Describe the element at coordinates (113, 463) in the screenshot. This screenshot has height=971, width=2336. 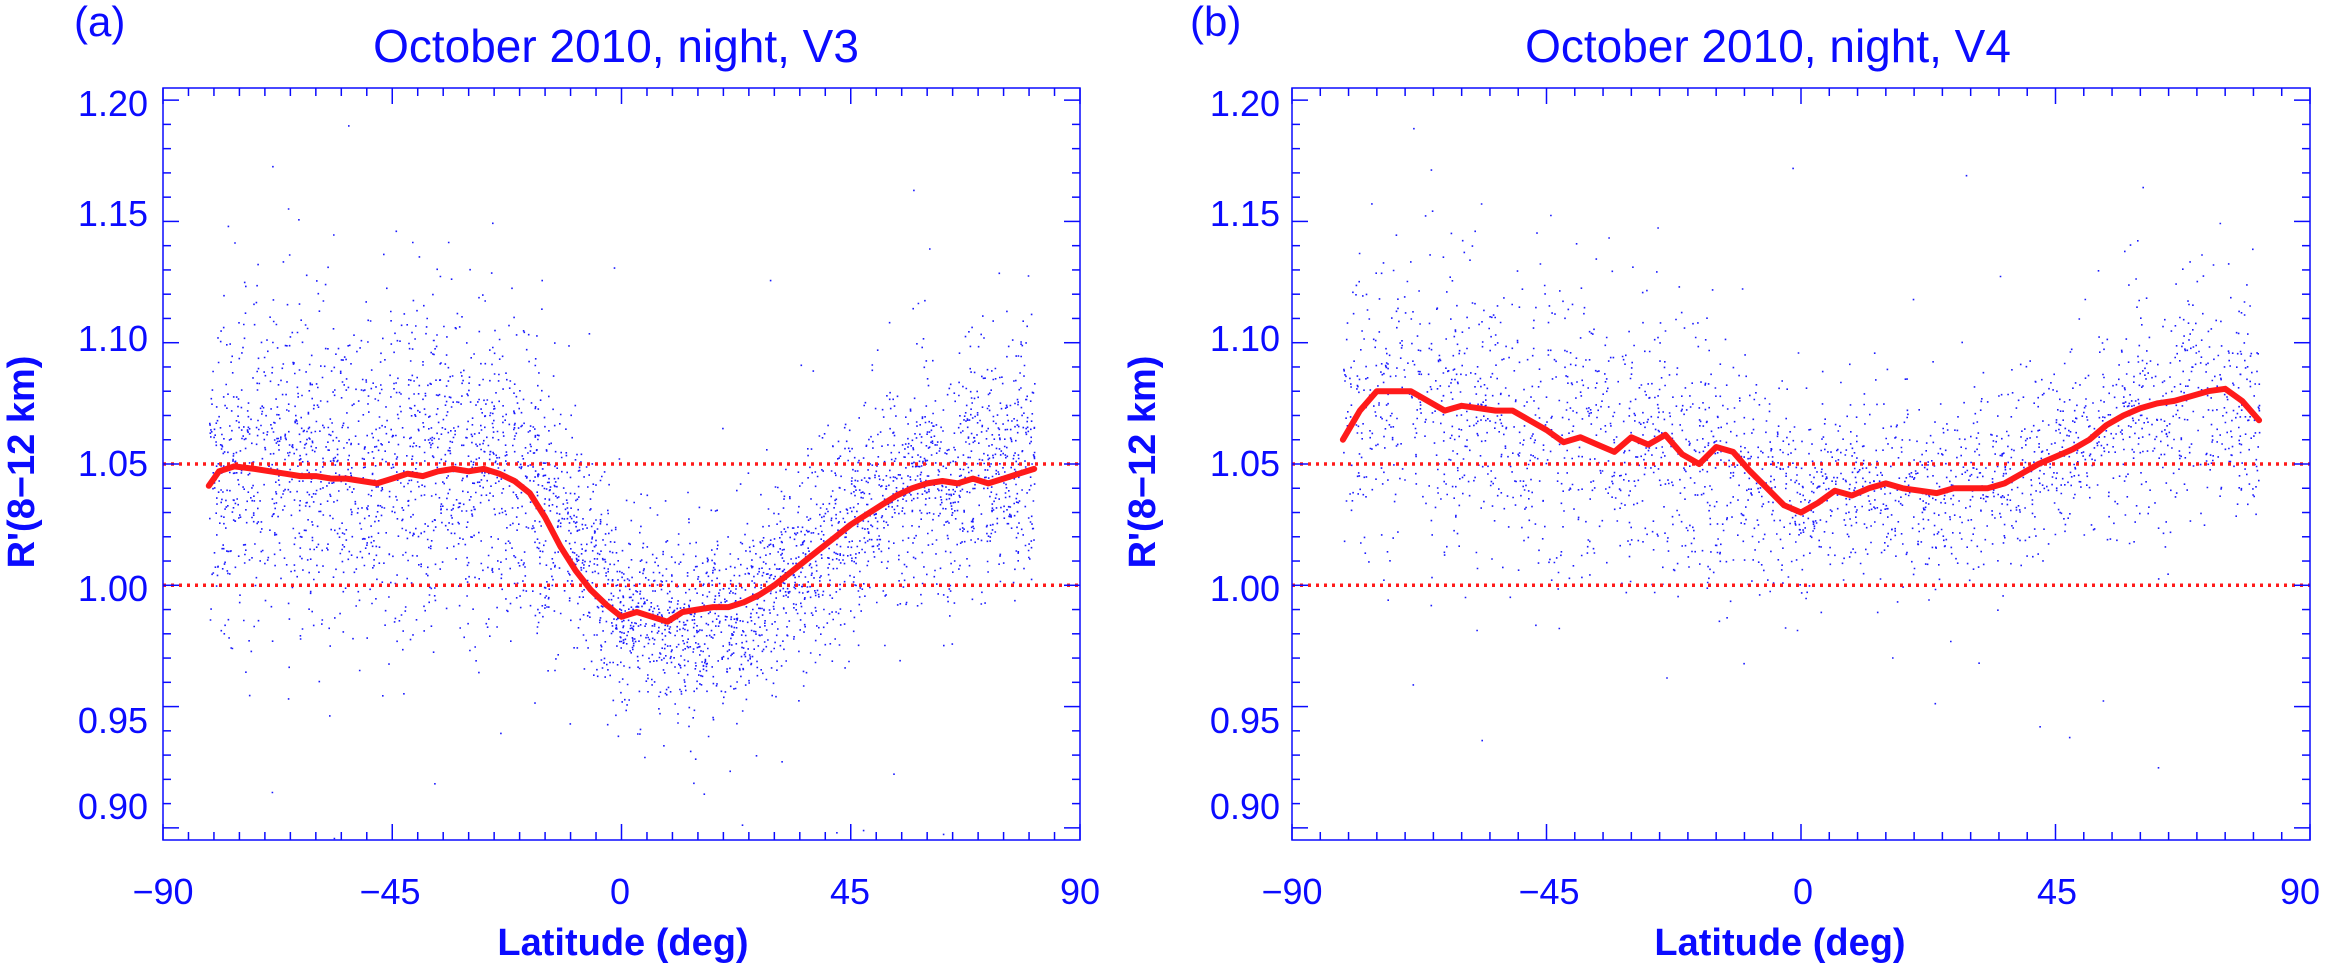
I see `panel-a-ytick-1.05: 1.05` at that location.